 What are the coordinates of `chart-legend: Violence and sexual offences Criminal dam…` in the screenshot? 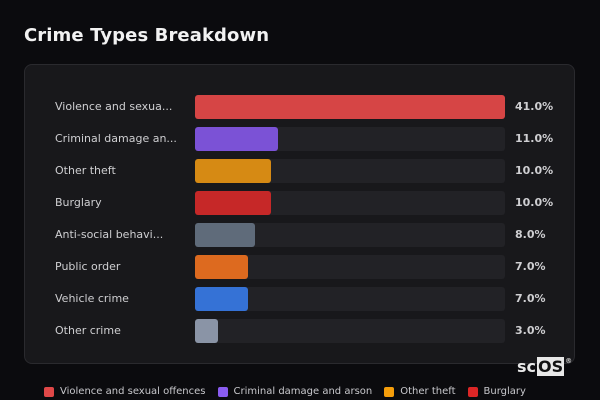 It's located at (285, 391).